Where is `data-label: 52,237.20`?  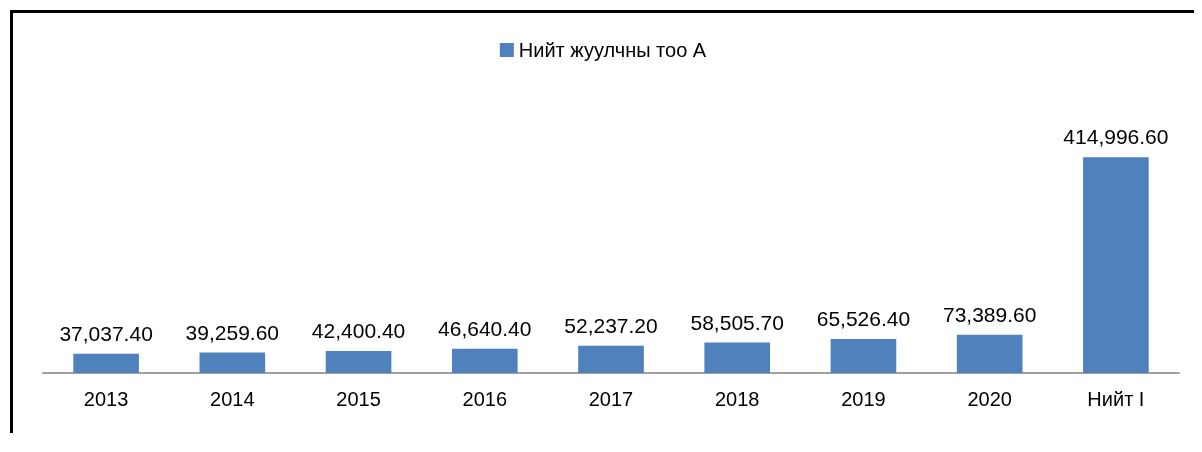
data-label: 52,237.20 is located at coordinates (611, 325).